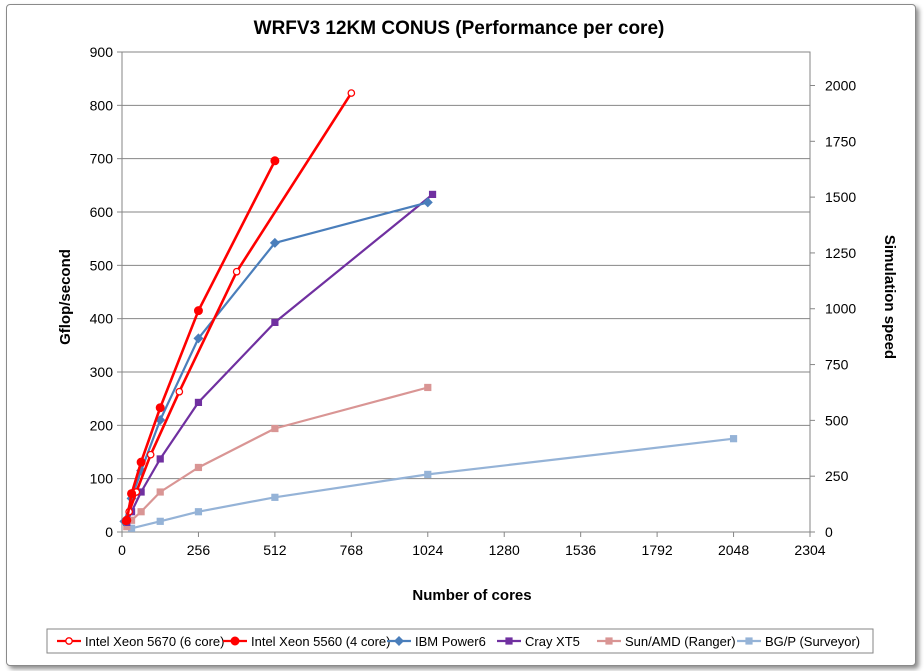 Image resolution: width=924 pixels, height=671 pixels. I want to click on legend-label: Intel Xeon 5560 (4 core), so click(320, 641).